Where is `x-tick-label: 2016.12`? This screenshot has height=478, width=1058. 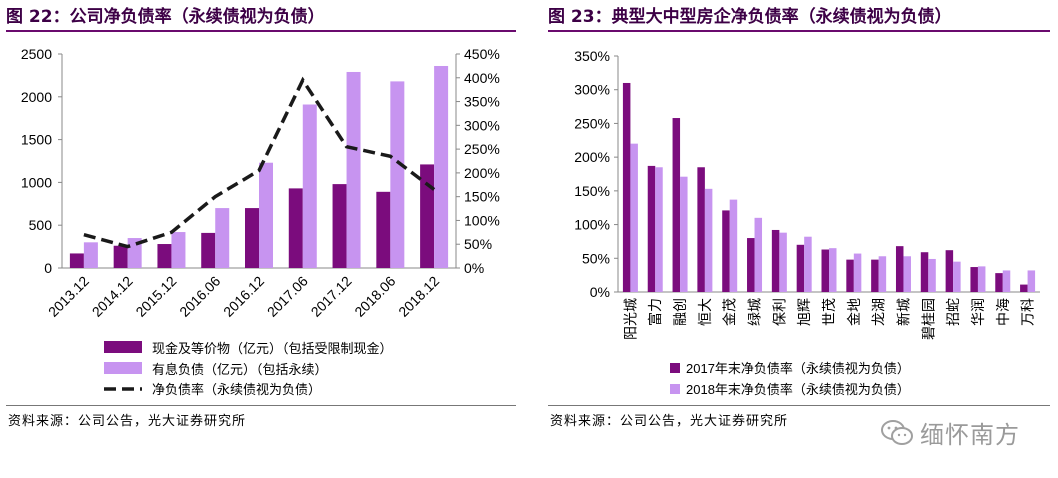 x-tick-label: 2016.12 is located at coordinates (243, 296).